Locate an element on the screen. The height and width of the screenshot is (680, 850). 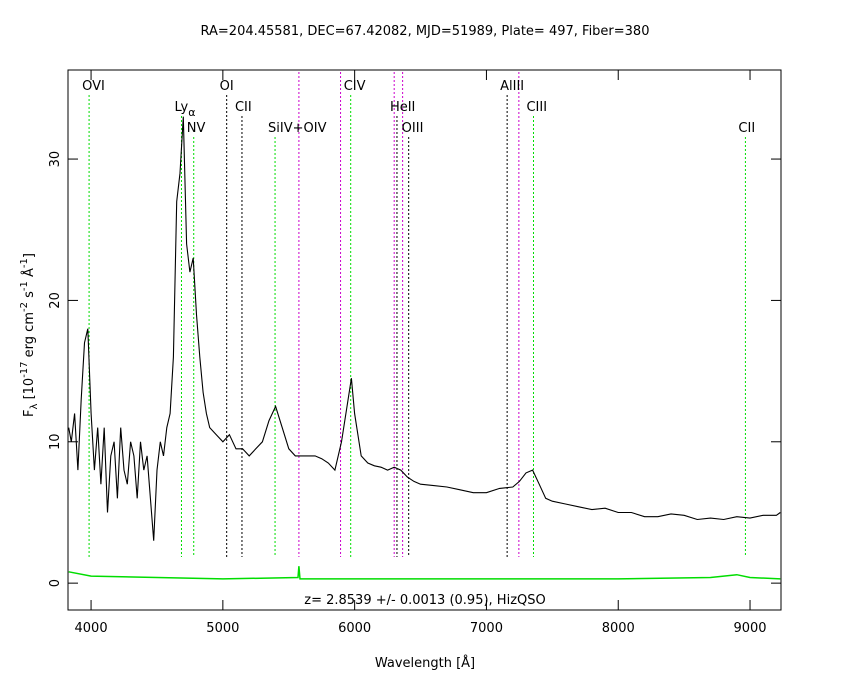
line-label-text: CIV is located at coordinates (355, 86).